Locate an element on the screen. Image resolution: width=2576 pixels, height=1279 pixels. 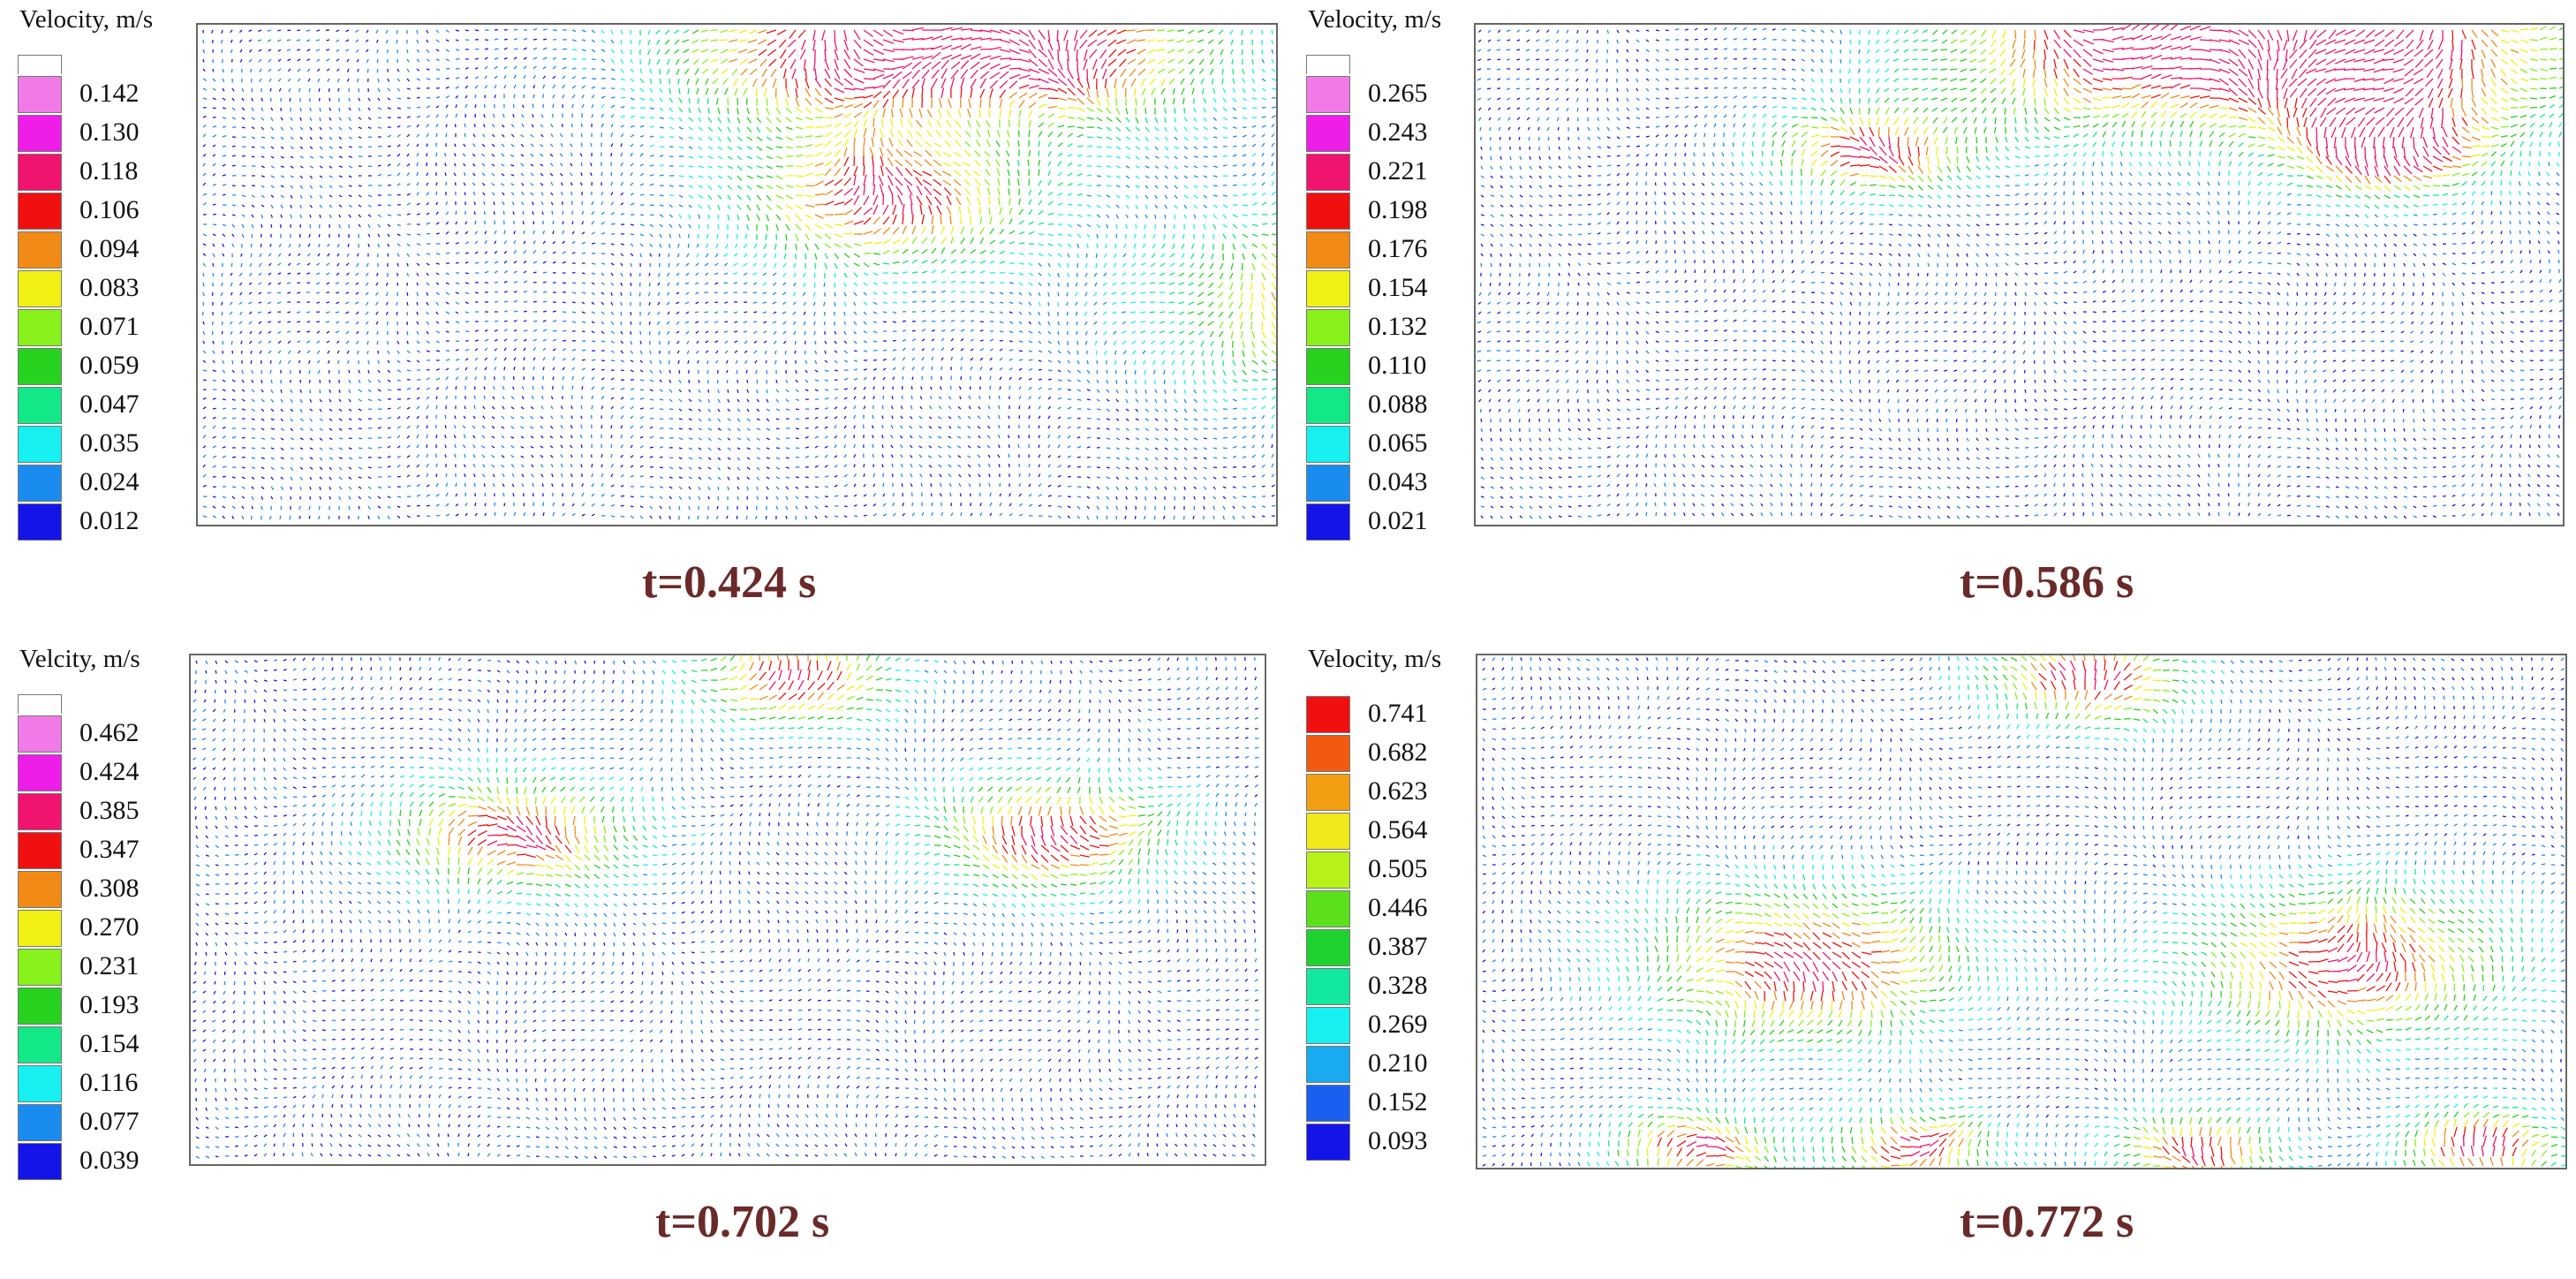
legend-value: 0.130 is located at coordinates (109, 132).